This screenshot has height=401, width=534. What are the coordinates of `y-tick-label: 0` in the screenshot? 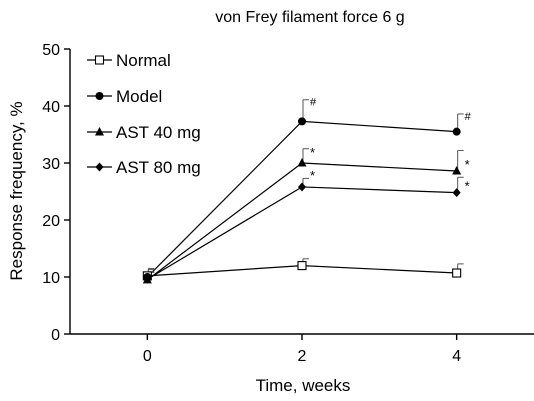 It's located at (55, 335).